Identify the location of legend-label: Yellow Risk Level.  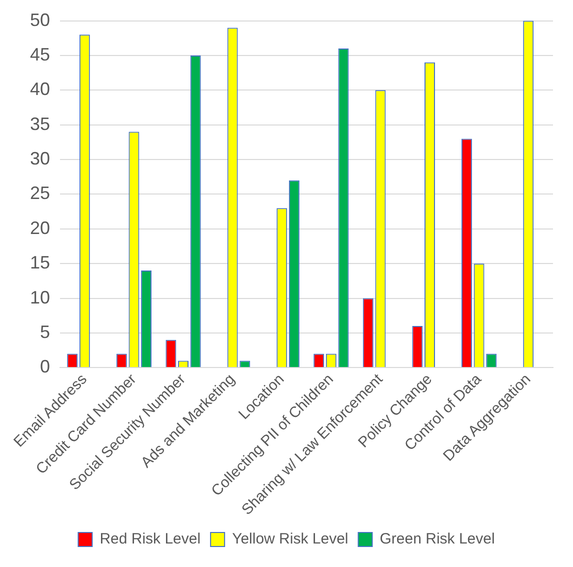
(290, 539).